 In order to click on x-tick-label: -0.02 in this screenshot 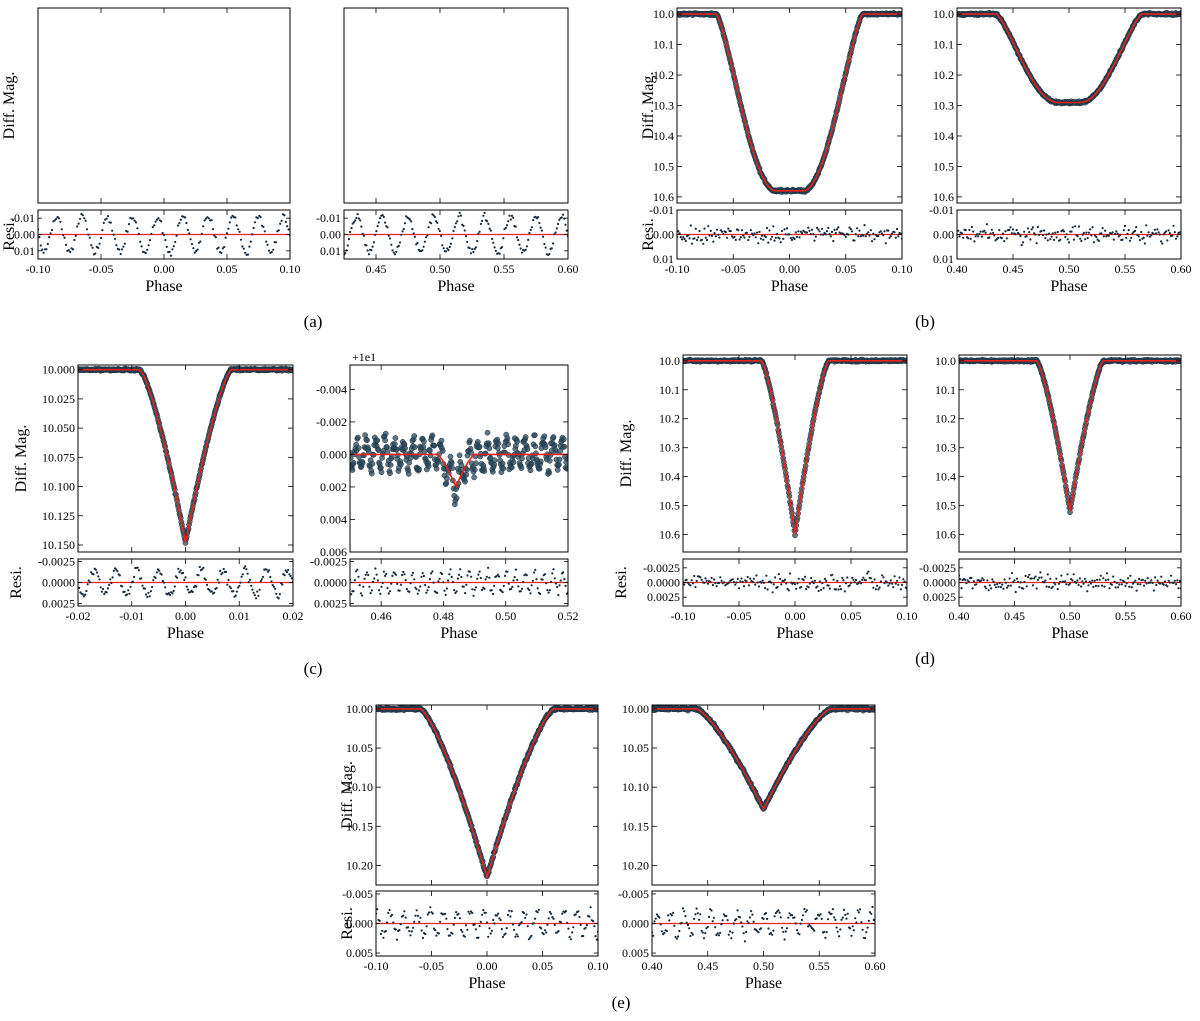, I will do `click(78, 616)`.